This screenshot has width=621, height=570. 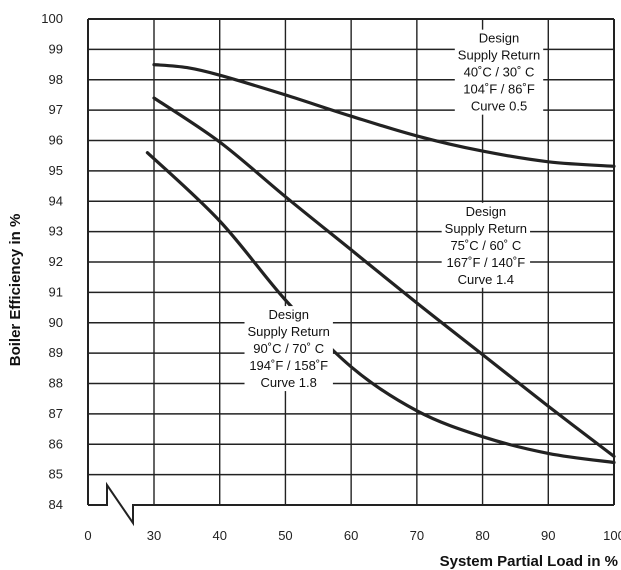 I want to click on y-tick-label: 95, so click(x=56, y=170).